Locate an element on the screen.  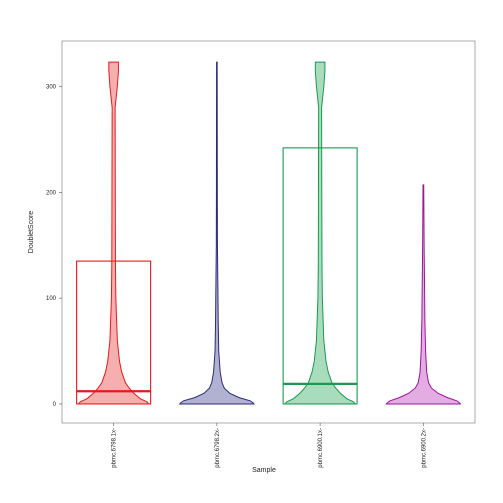
x-tick-label: pbmc.6900.2x- is located at coordinates (424, 448).